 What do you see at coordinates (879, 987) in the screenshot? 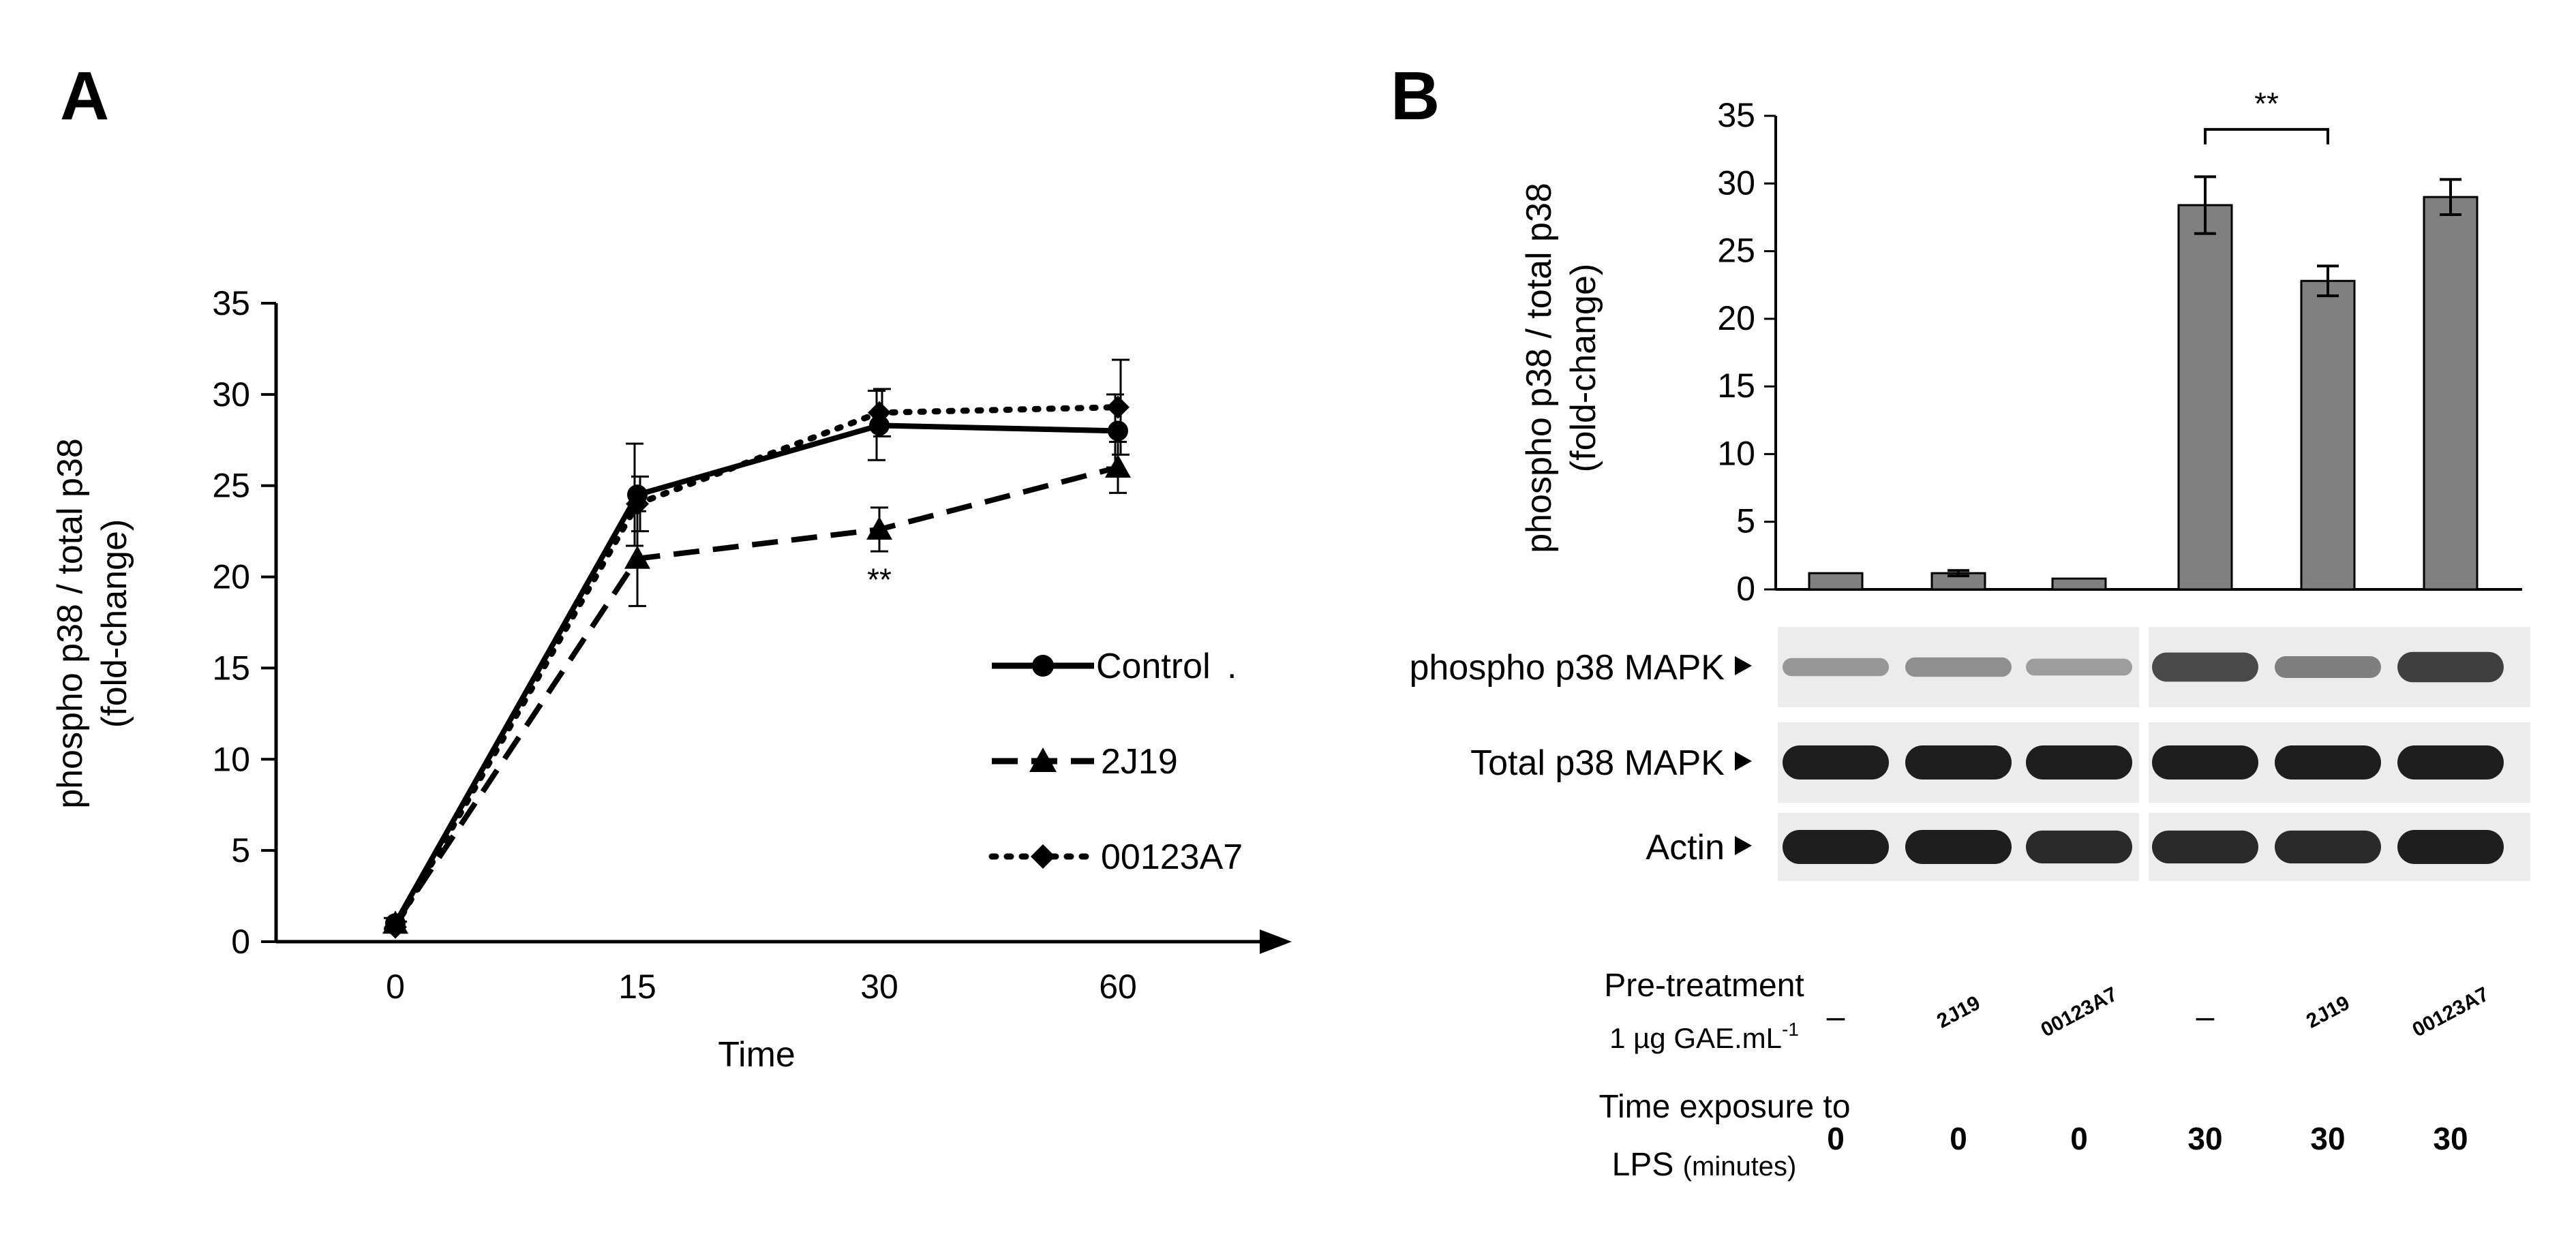
I see `panel-a-xtick-label: 30` at bounding box center [879, 987].